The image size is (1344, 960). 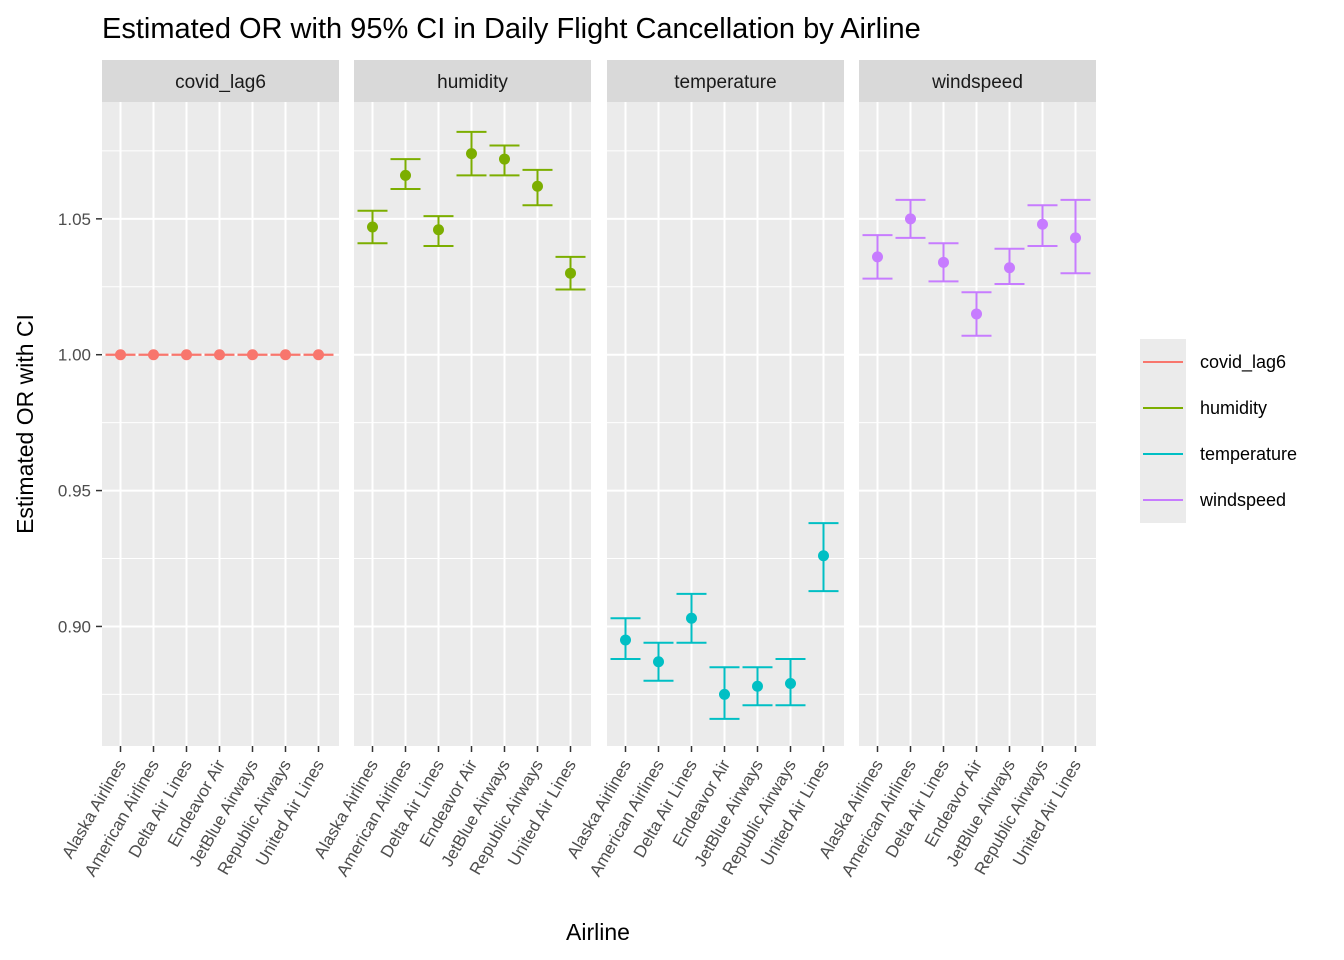 I want to click on legend-key-background, so click(x=1163, y=431).